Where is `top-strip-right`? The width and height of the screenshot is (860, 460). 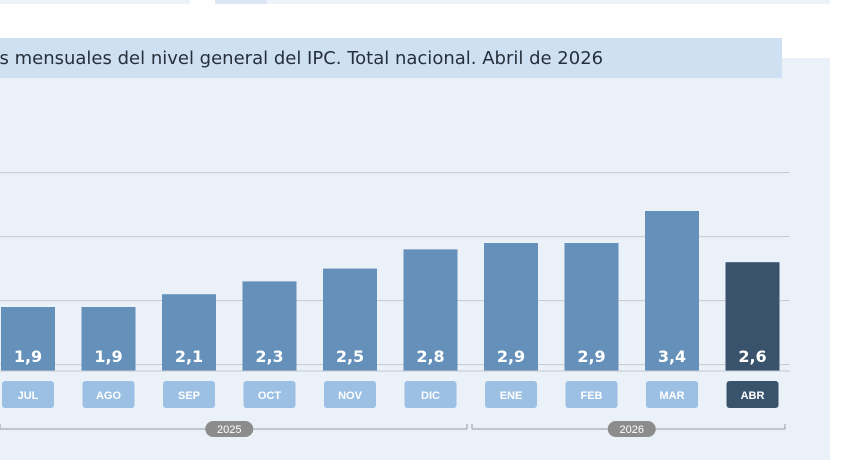
top-strip-right is located at coordinates (522, 2).